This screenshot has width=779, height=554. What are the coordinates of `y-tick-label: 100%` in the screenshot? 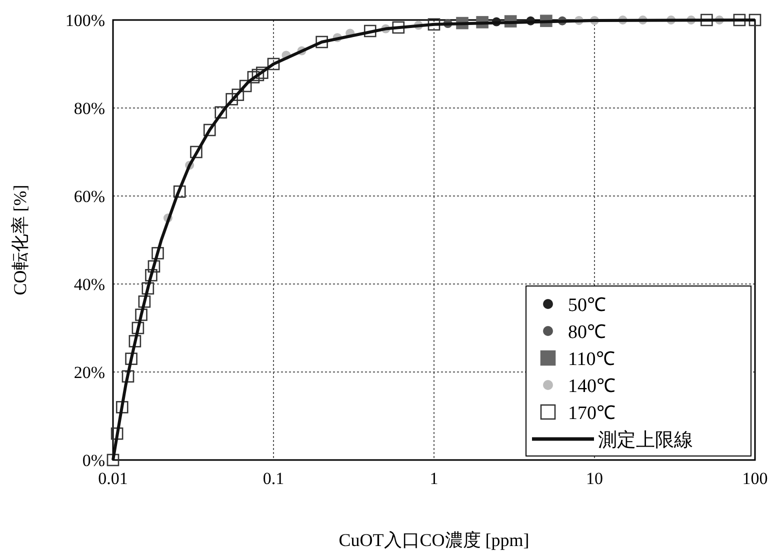 It's located at (85, 20).